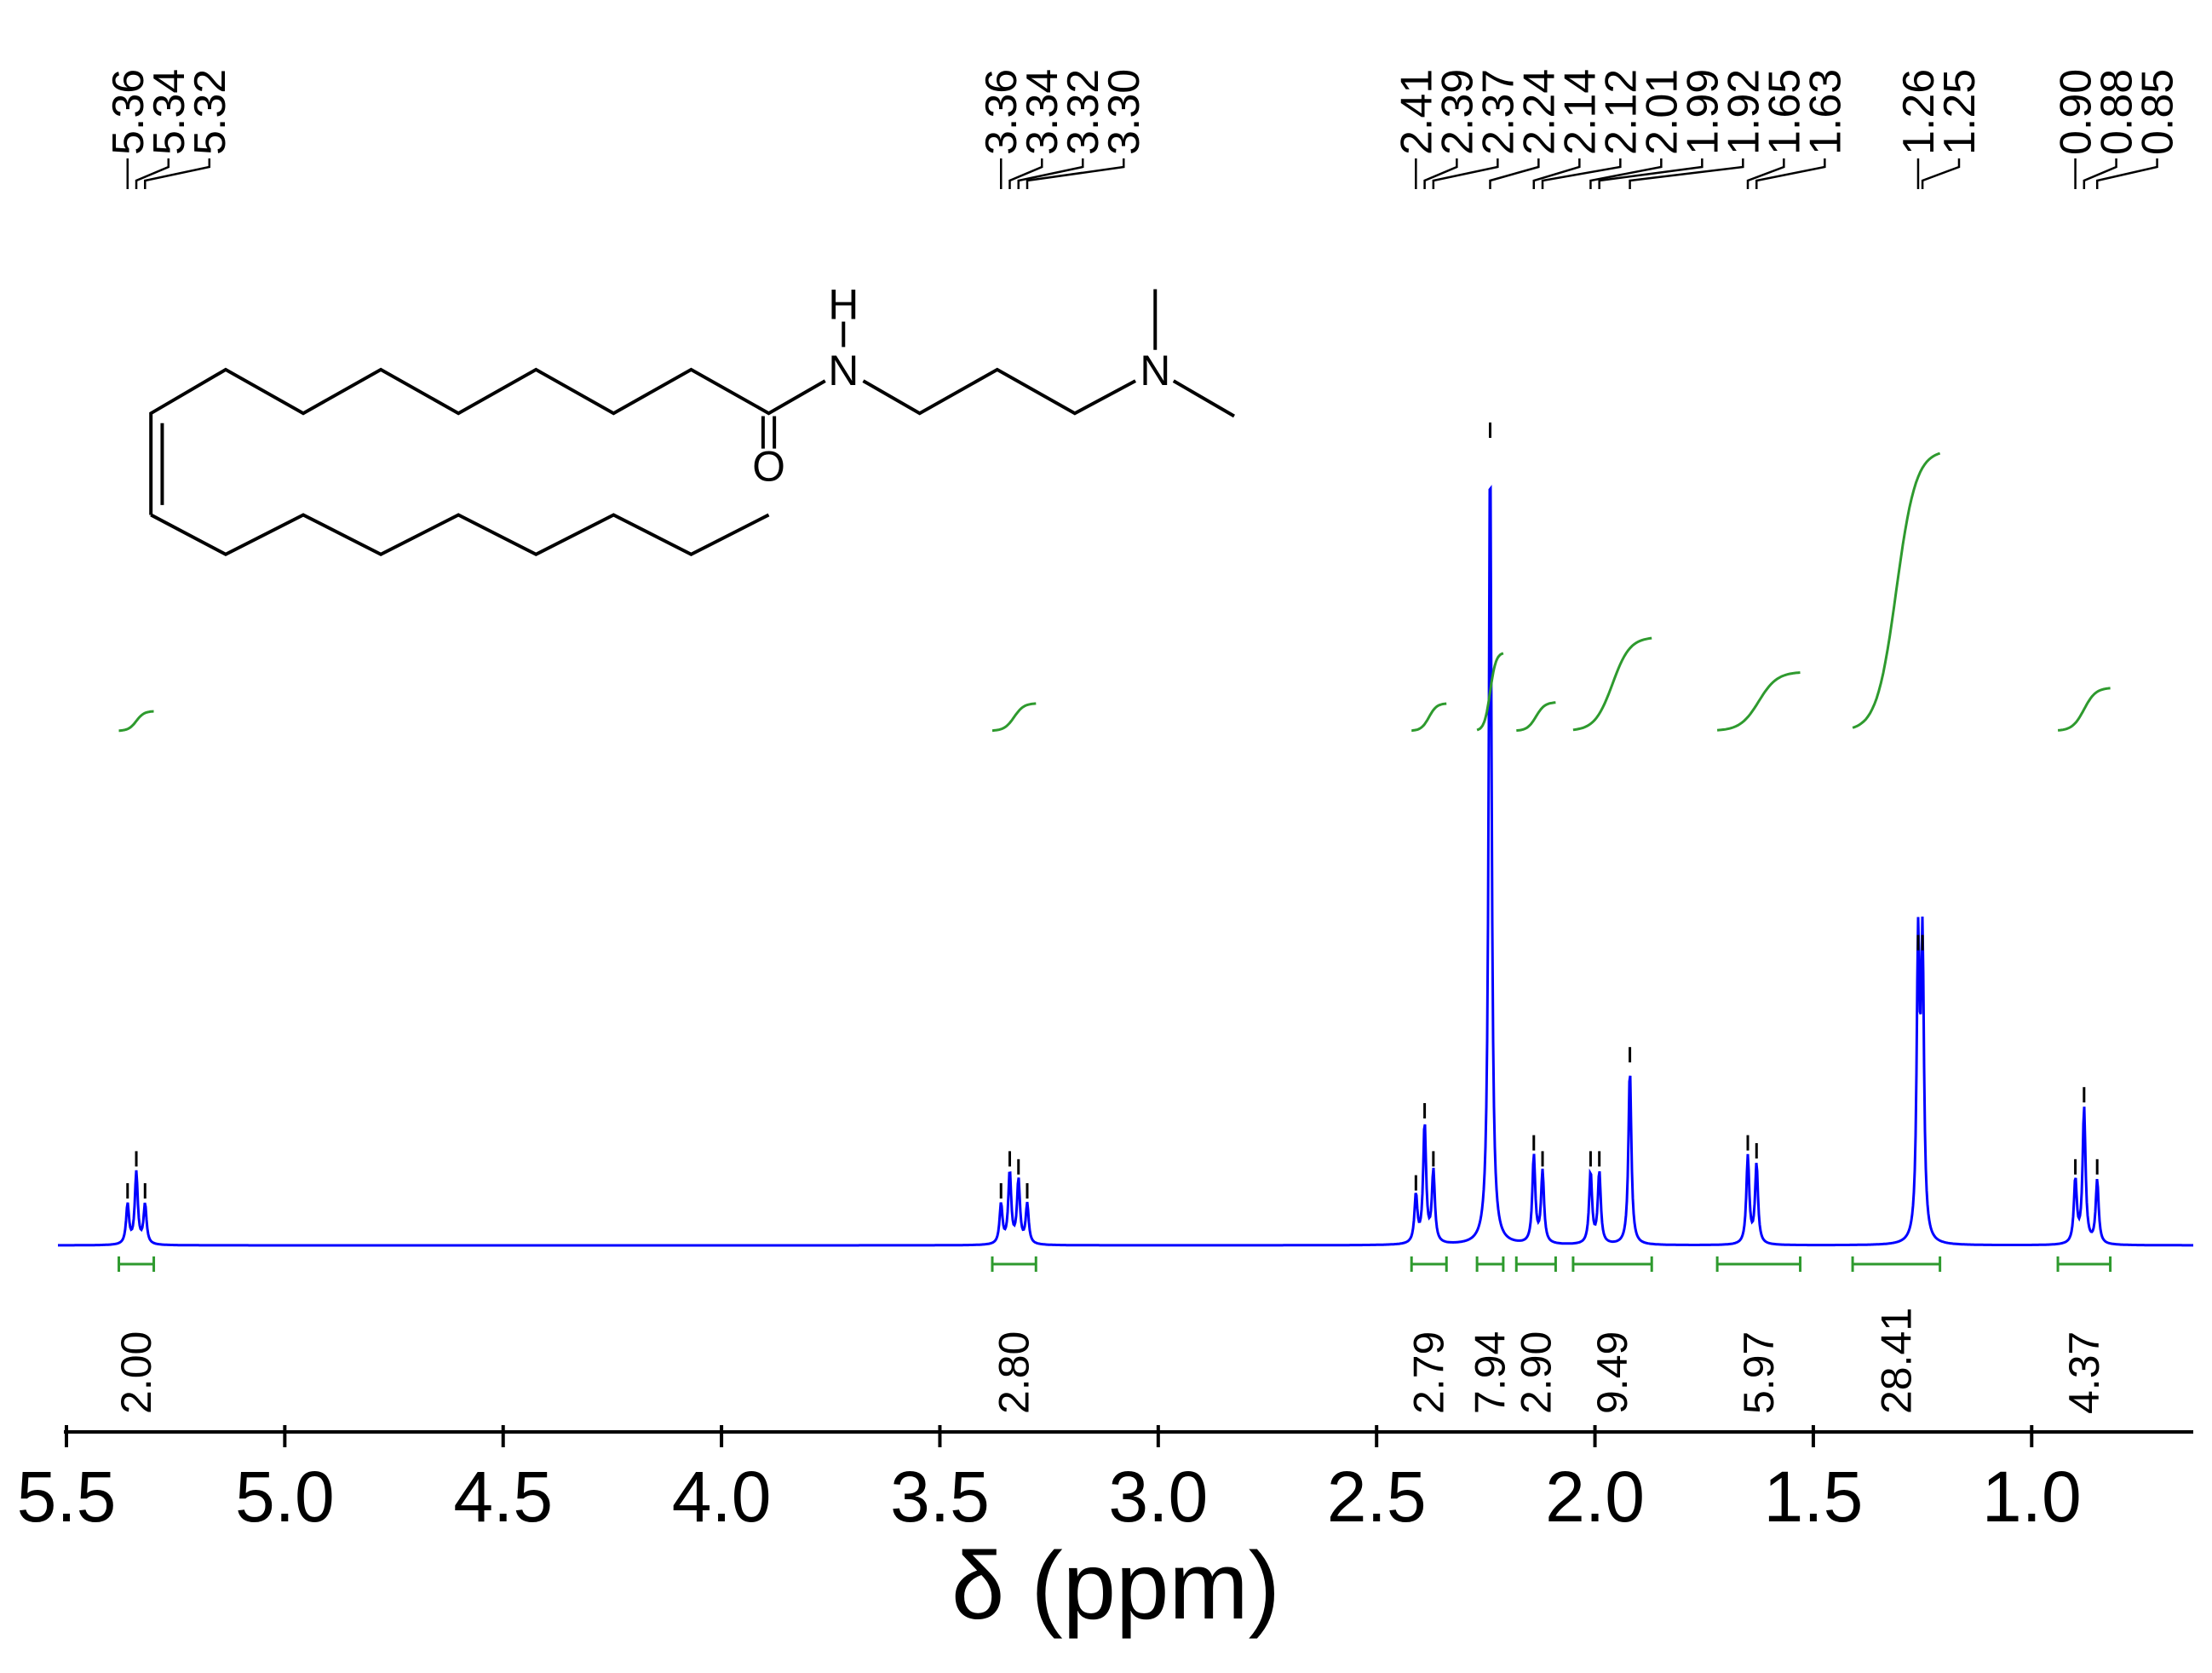  Describe the element at coordinates (2084, 1372) in the screenshot. I see `integral-label: 4.37` at that location.